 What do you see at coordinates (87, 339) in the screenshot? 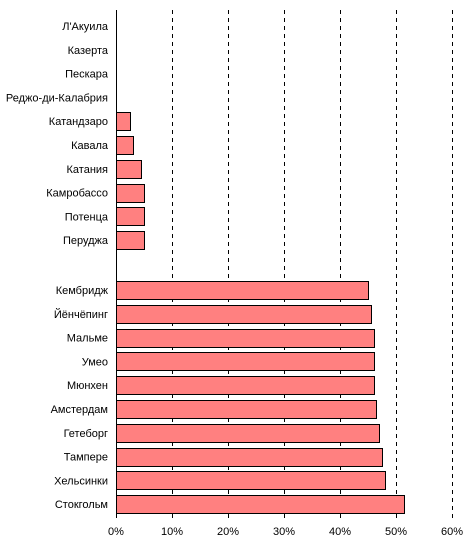
I see `category-label: Мальме` at bounding box center [87, 339].